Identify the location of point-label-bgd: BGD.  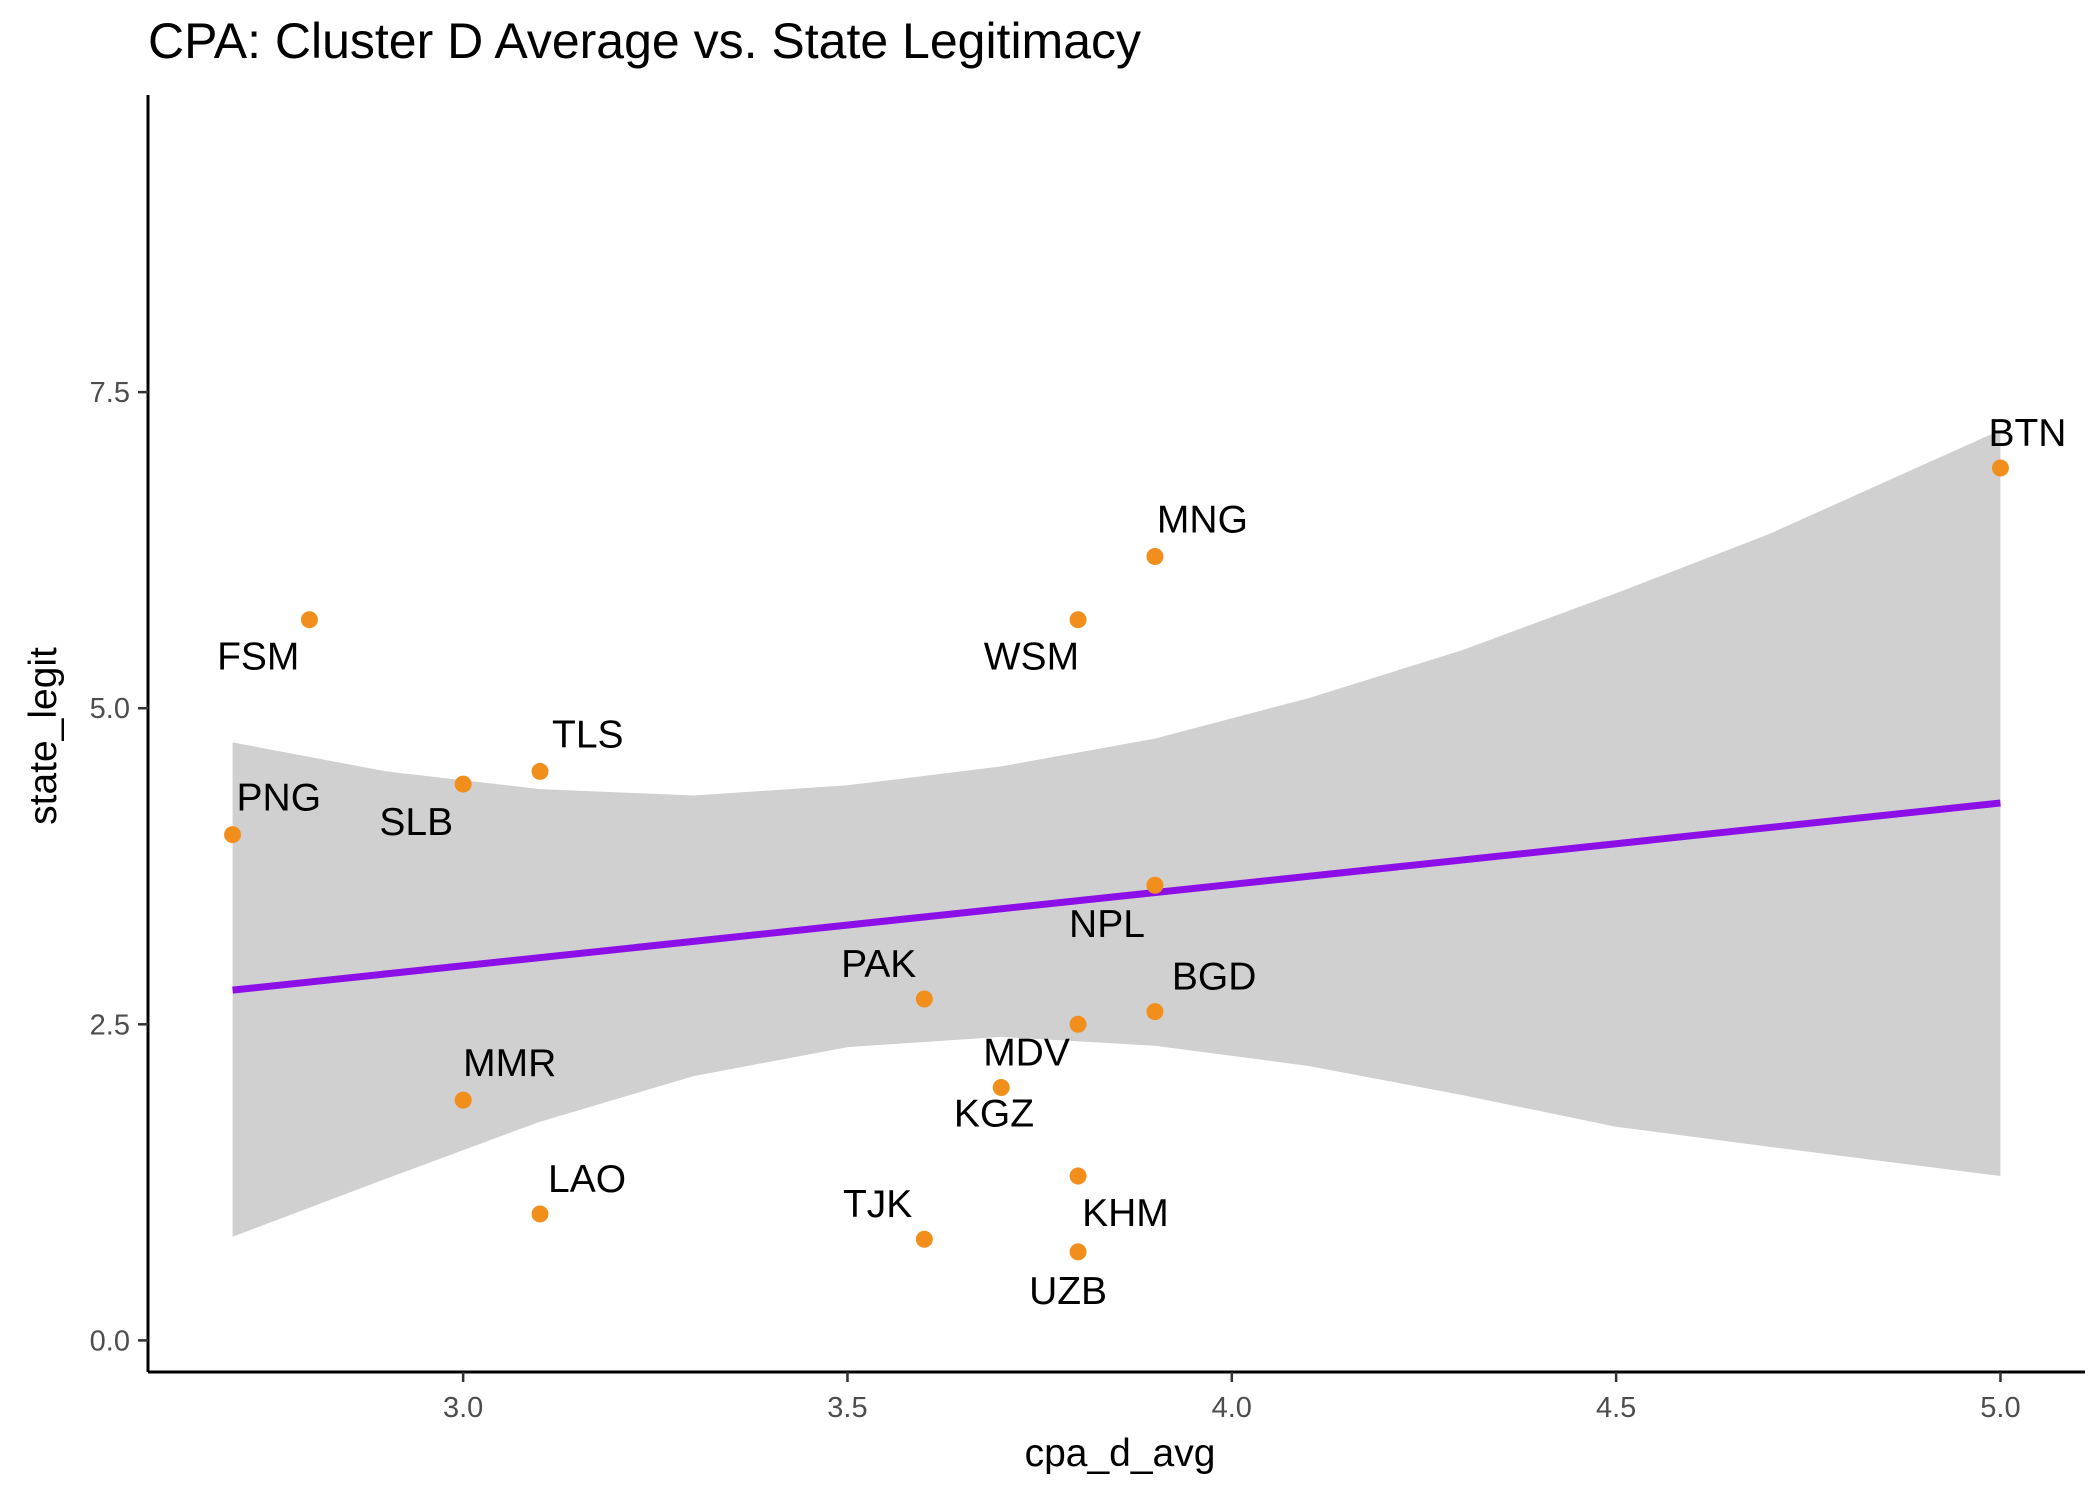
(1214, 977).